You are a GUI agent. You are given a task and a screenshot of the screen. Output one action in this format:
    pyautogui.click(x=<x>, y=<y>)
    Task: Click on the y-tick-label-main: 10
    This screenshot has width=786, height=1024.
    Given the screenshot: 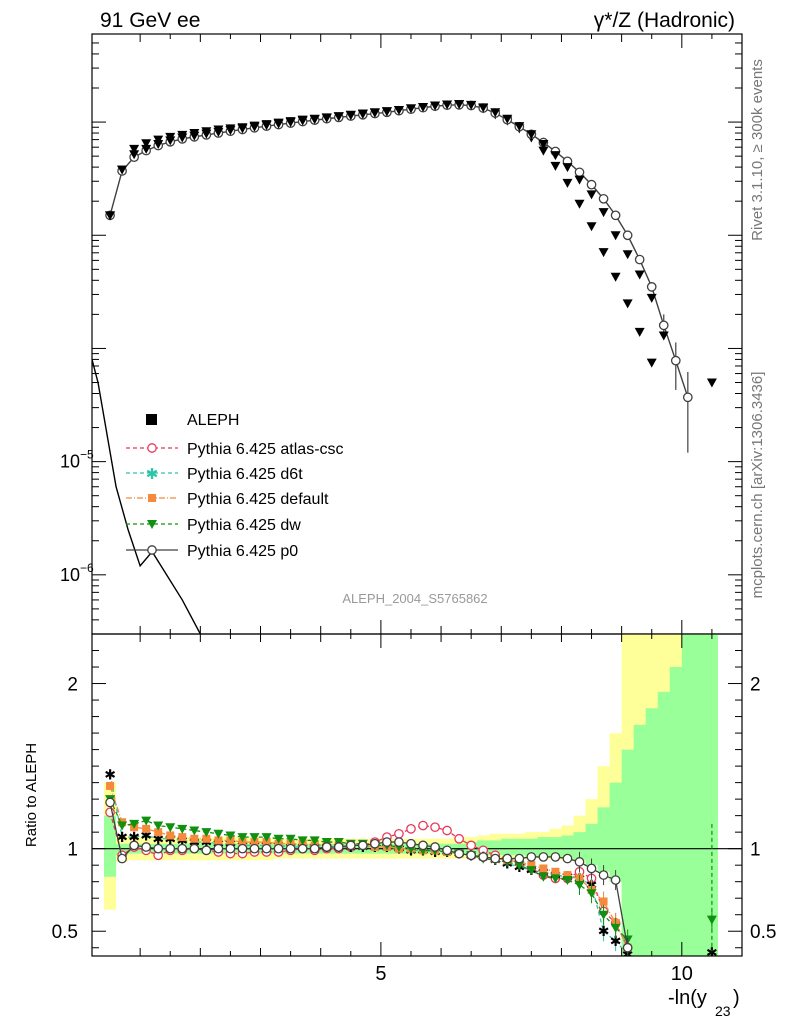 What is the action you would take?
    pyautogui.click(x=70, y=575)
    